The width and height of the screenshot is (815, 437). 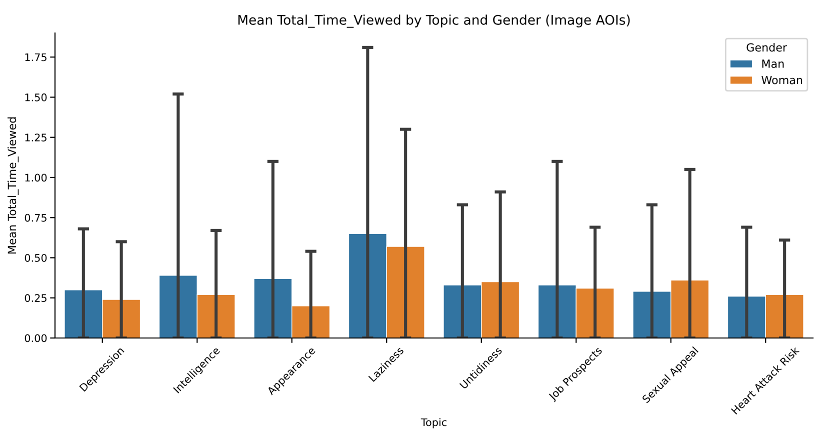 What do you see at coordinates (35, 258) in the screenshot?
I see `y-tick-label: 0.50` at bounding box center [35, 258].